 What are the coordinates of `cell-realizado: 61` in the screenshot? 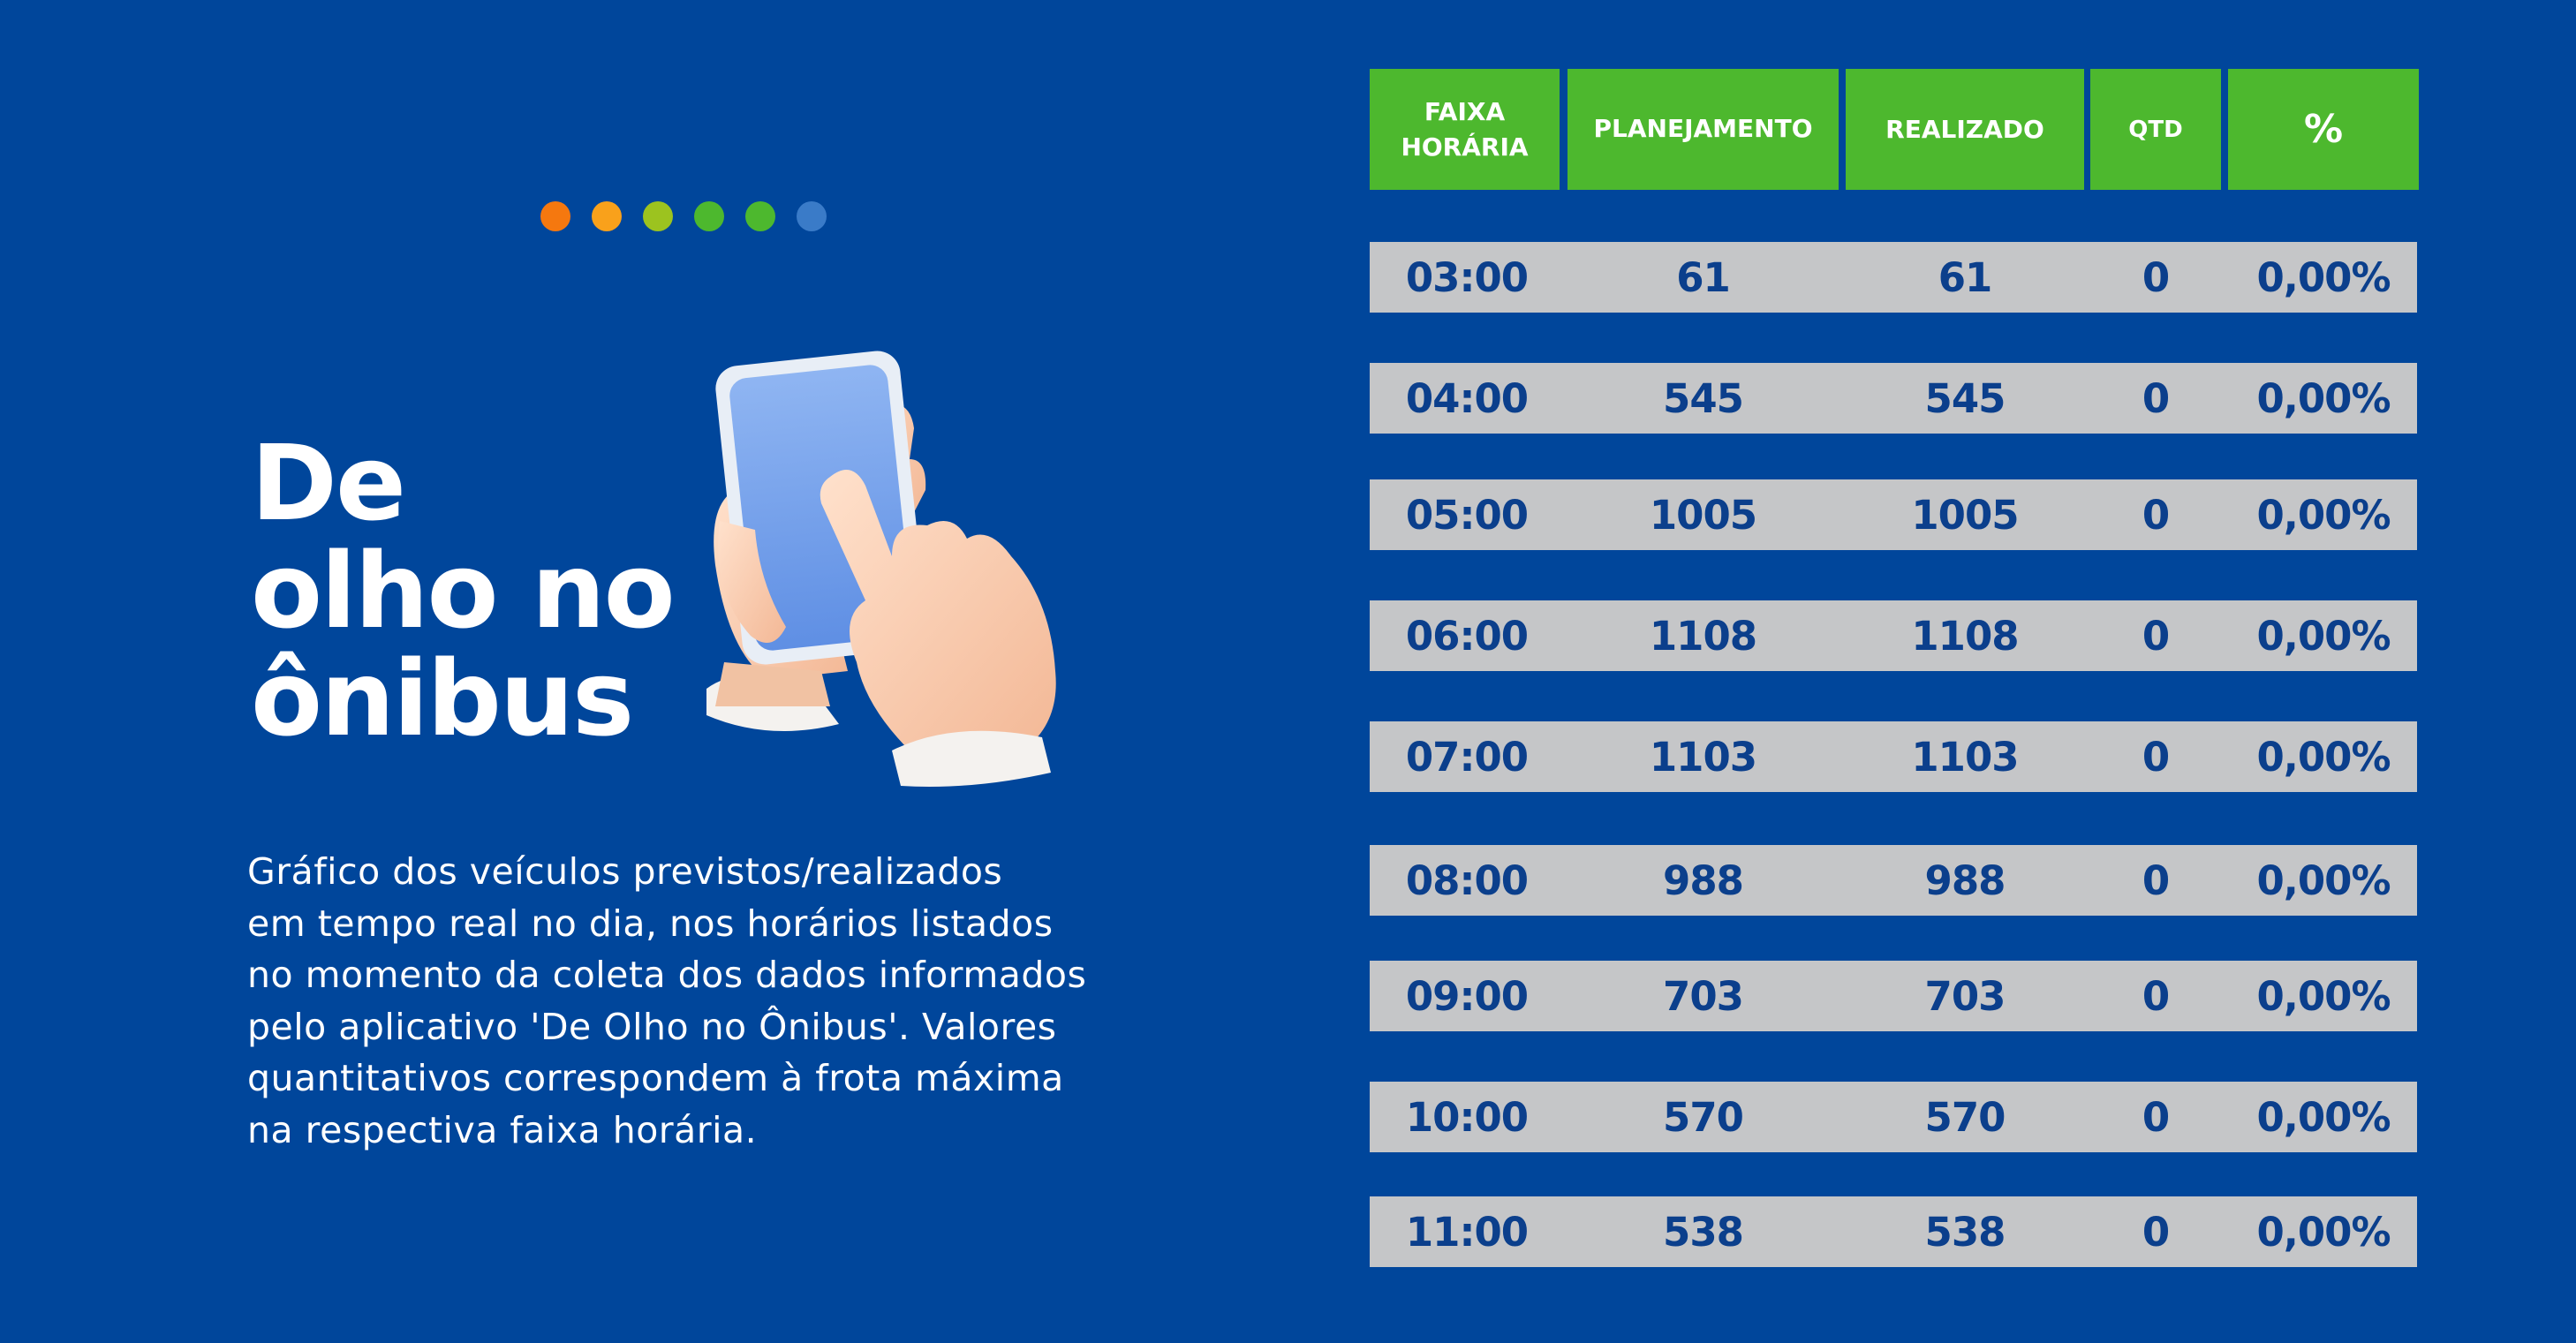 It's located at (1965, 277).